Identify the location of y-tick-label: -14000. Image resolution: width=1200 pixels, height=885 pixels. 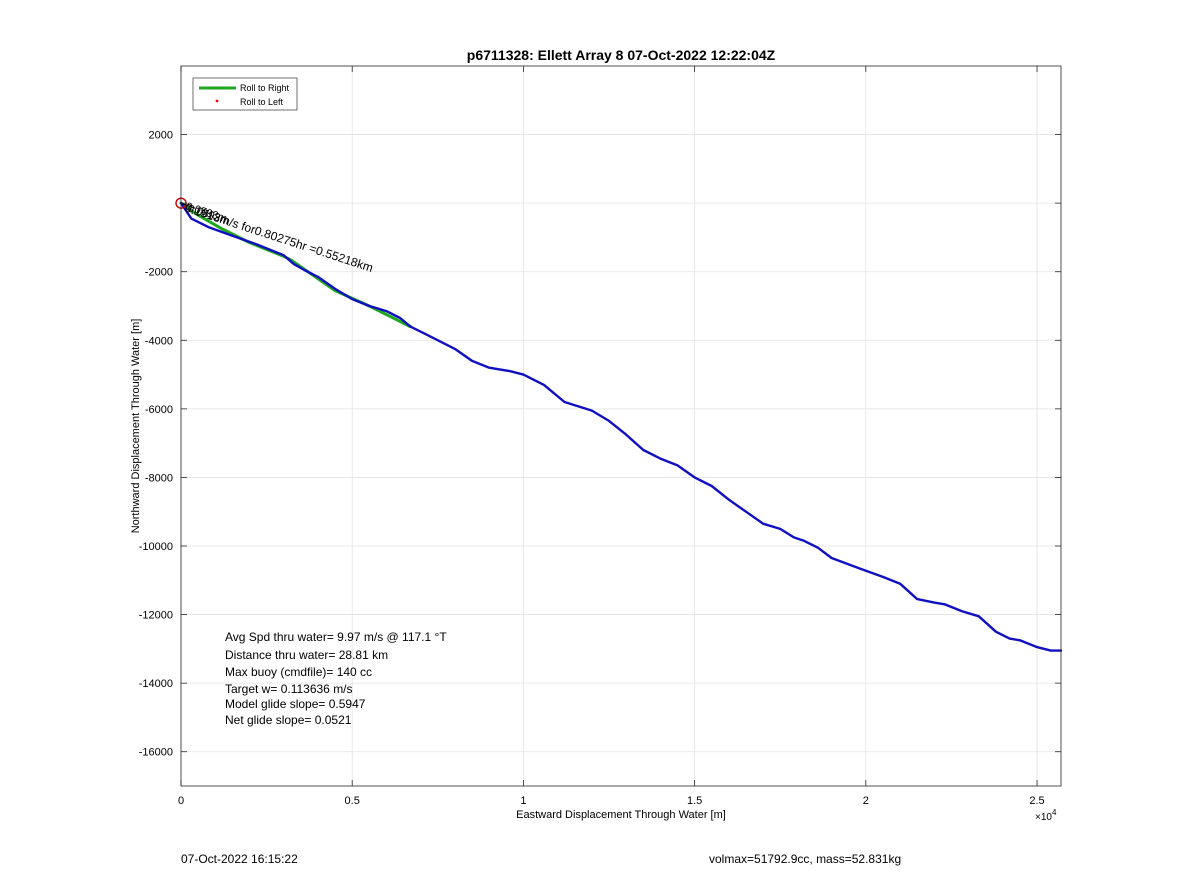
(156, 684).